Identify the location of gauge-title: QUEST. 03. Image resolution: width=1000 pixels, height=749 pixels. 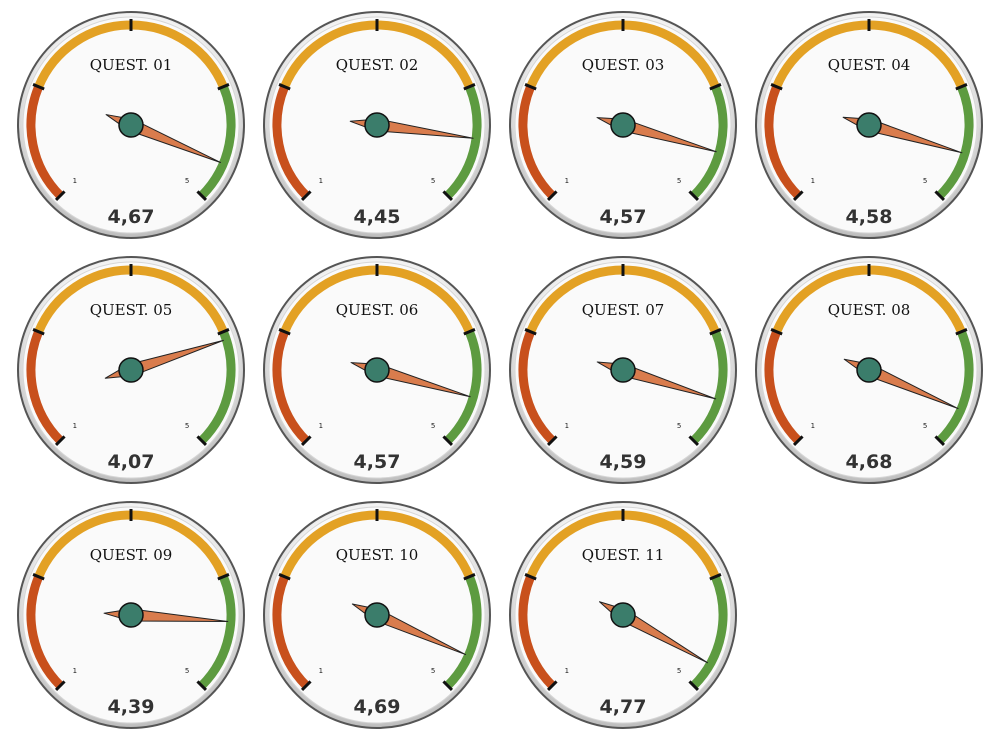
(623, 65).